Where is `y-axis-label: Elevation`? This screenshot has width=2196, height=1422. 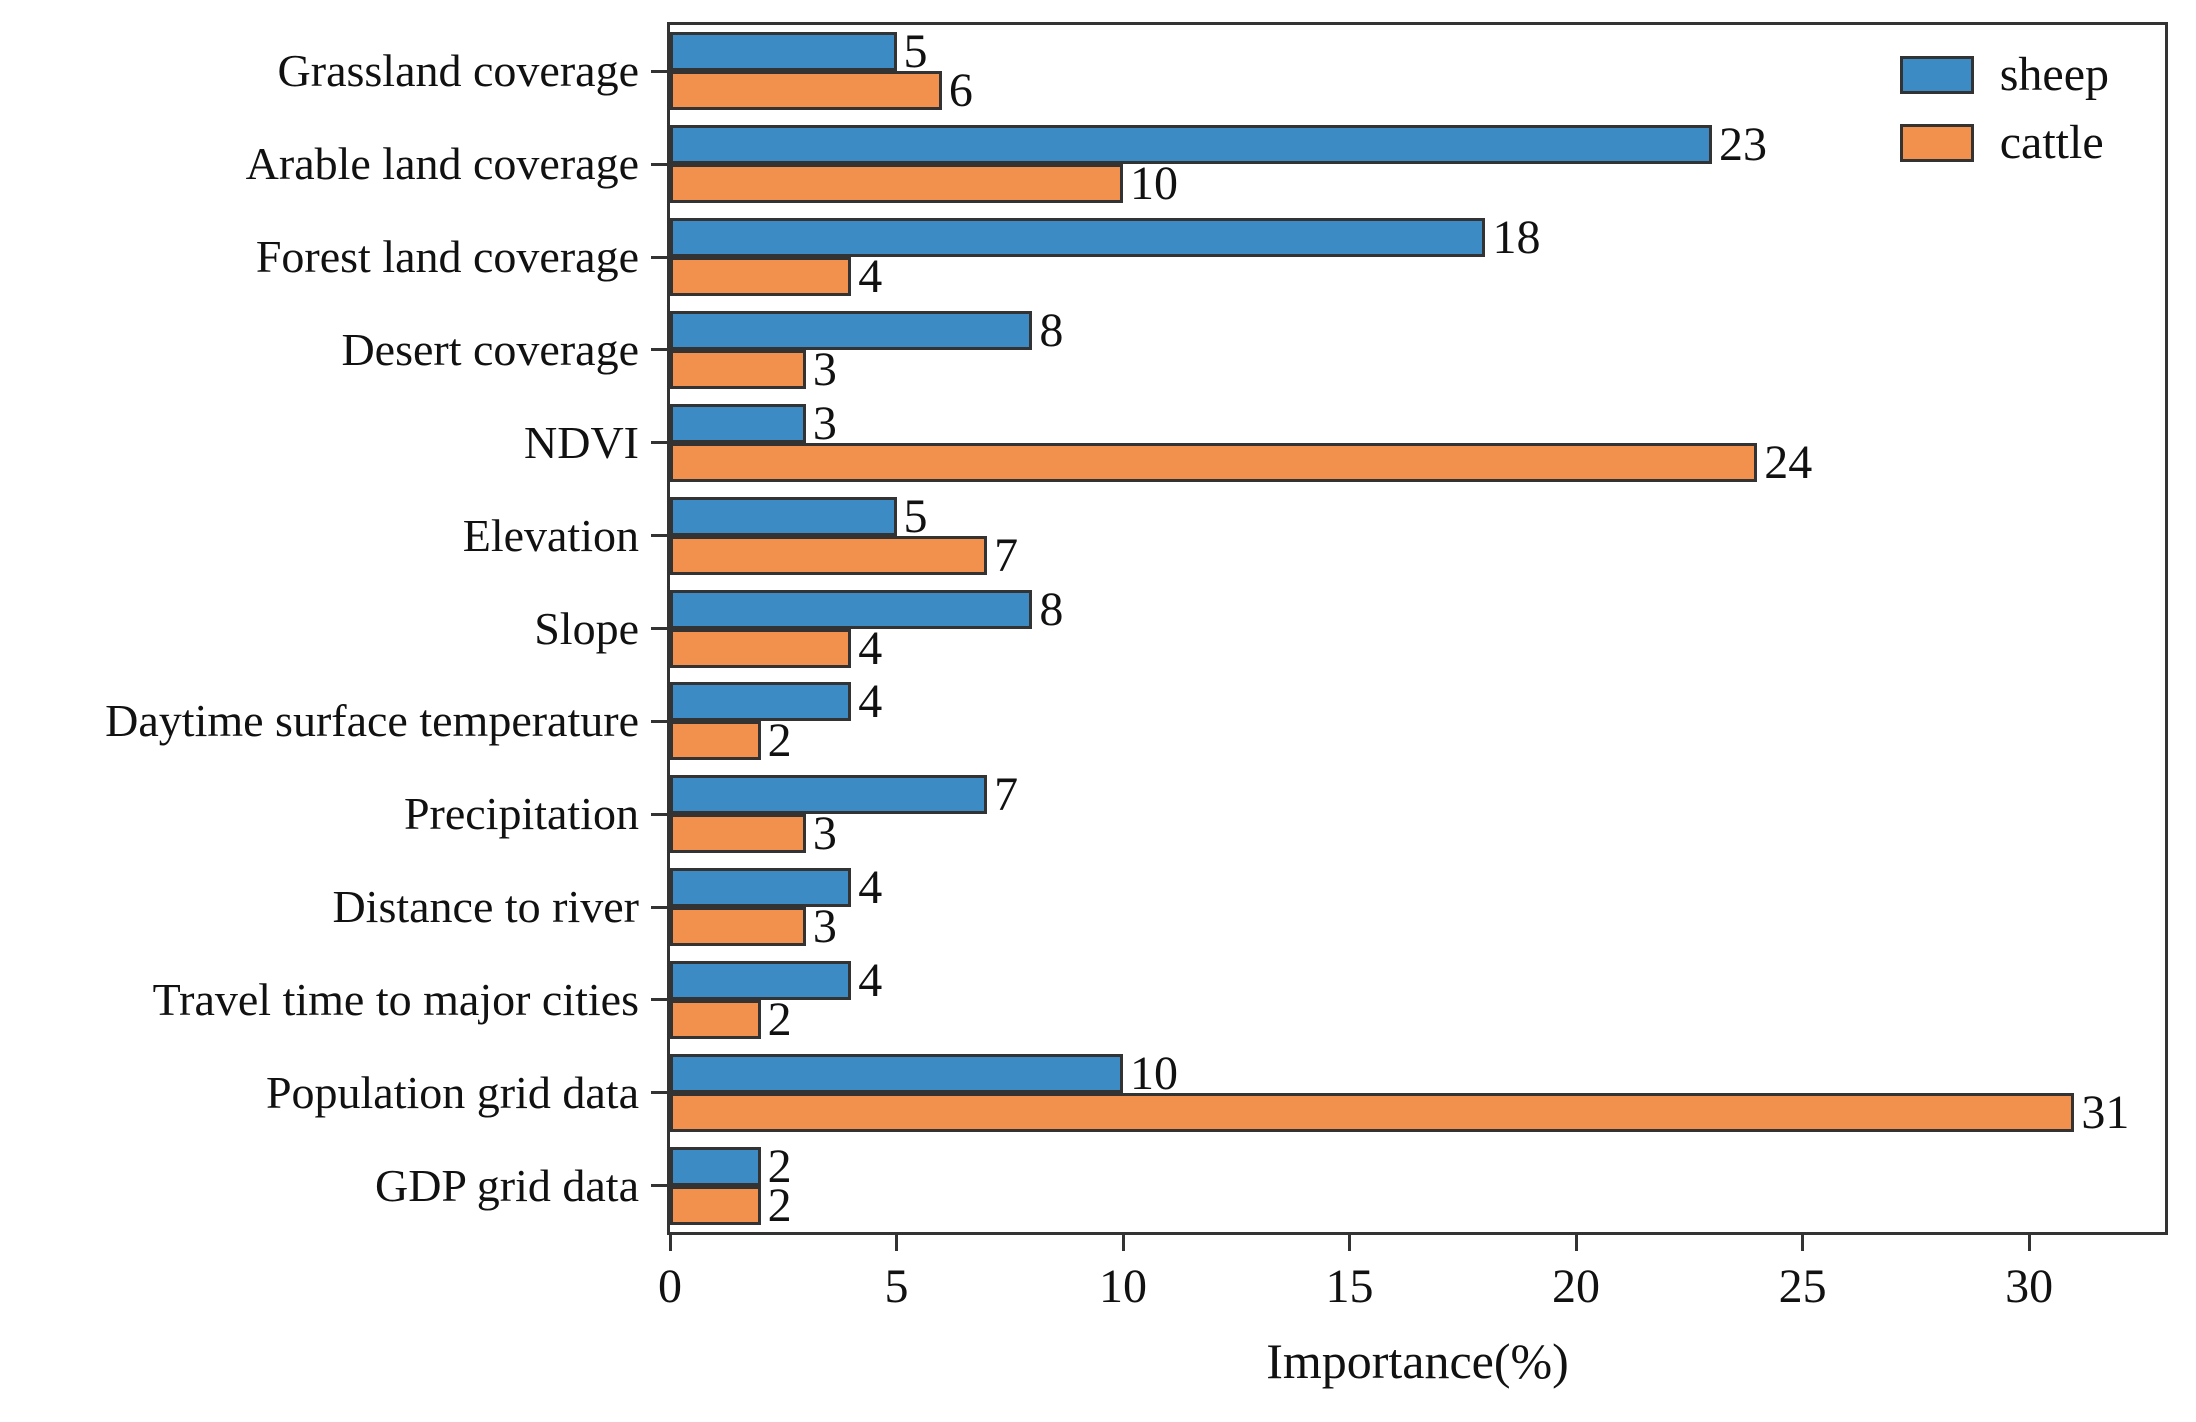 y-axis-label: Elevation is located at coordinates (550, 535).